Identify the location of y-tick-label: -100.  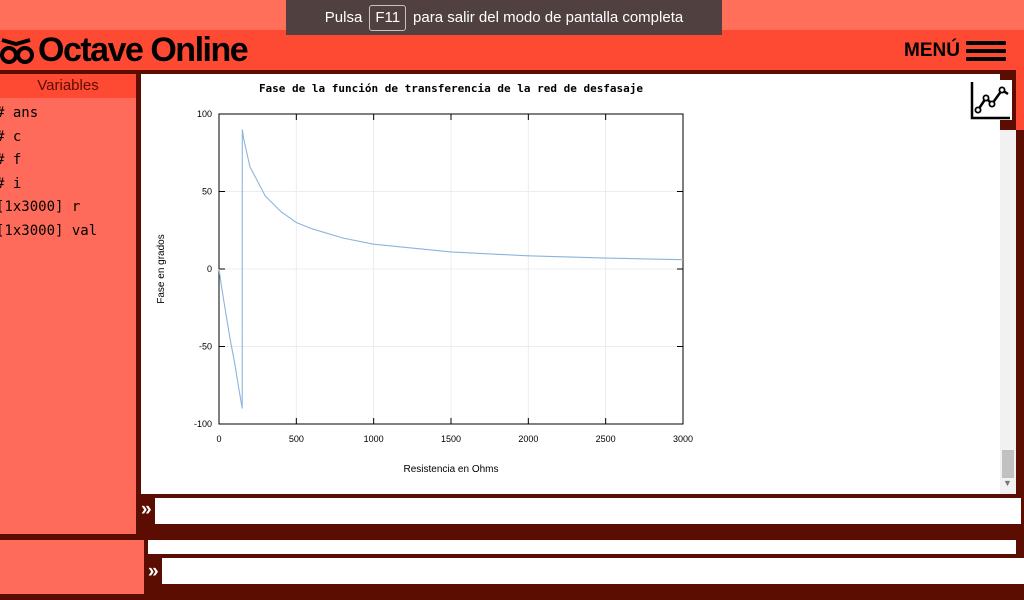
(203, 424).